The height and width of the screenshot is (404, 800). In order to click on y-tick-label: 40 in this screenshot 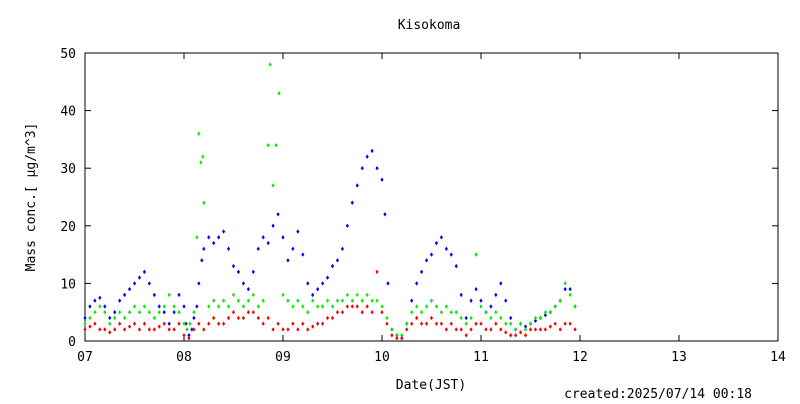, I will do `click(68, 112)`.